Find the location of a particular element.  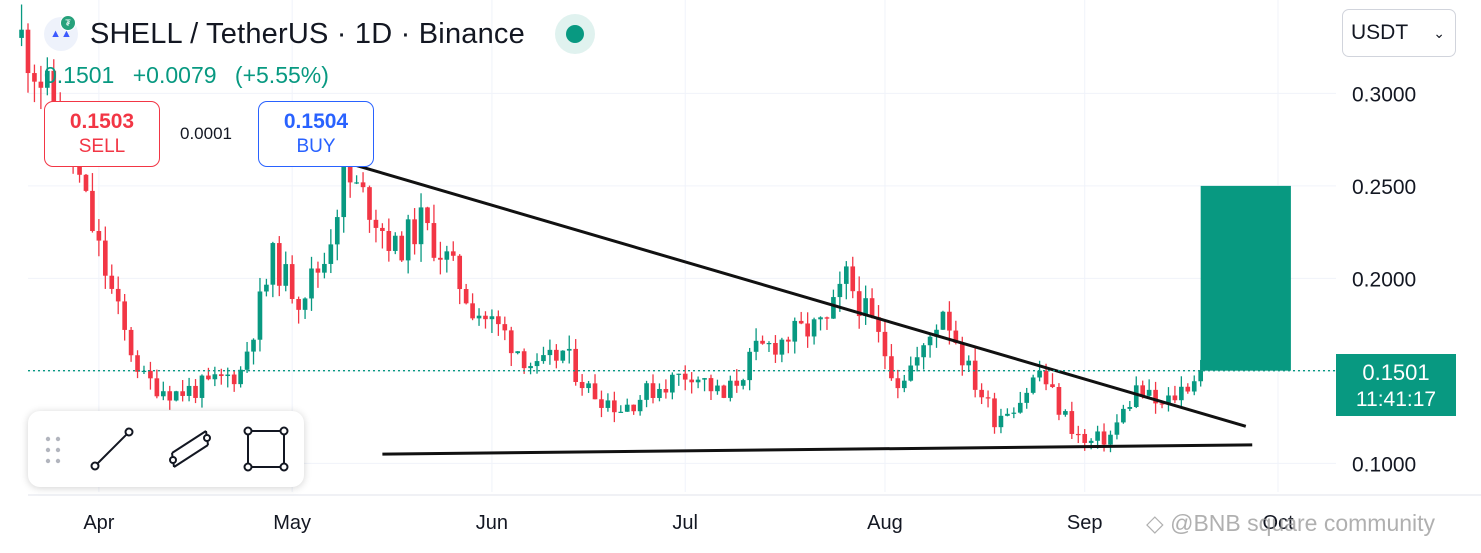

symbol-logo-icon: ▲▲ ₮ is located at coordinates (61, 33).